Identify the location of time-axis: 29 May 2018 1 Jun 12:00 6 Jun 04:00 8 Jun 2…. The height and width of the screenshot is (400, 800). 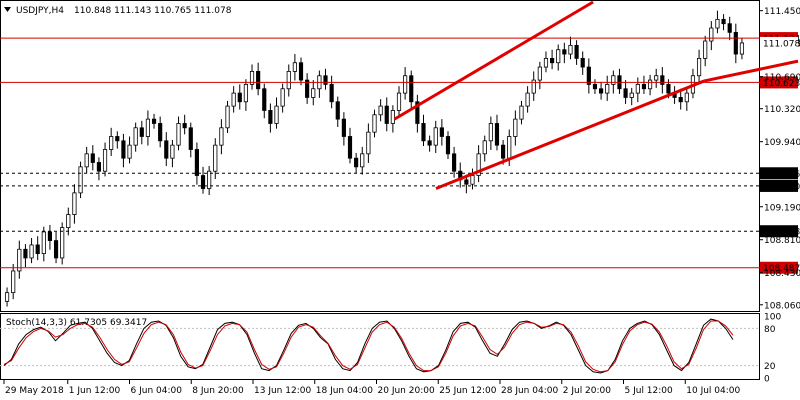
(371, 388).